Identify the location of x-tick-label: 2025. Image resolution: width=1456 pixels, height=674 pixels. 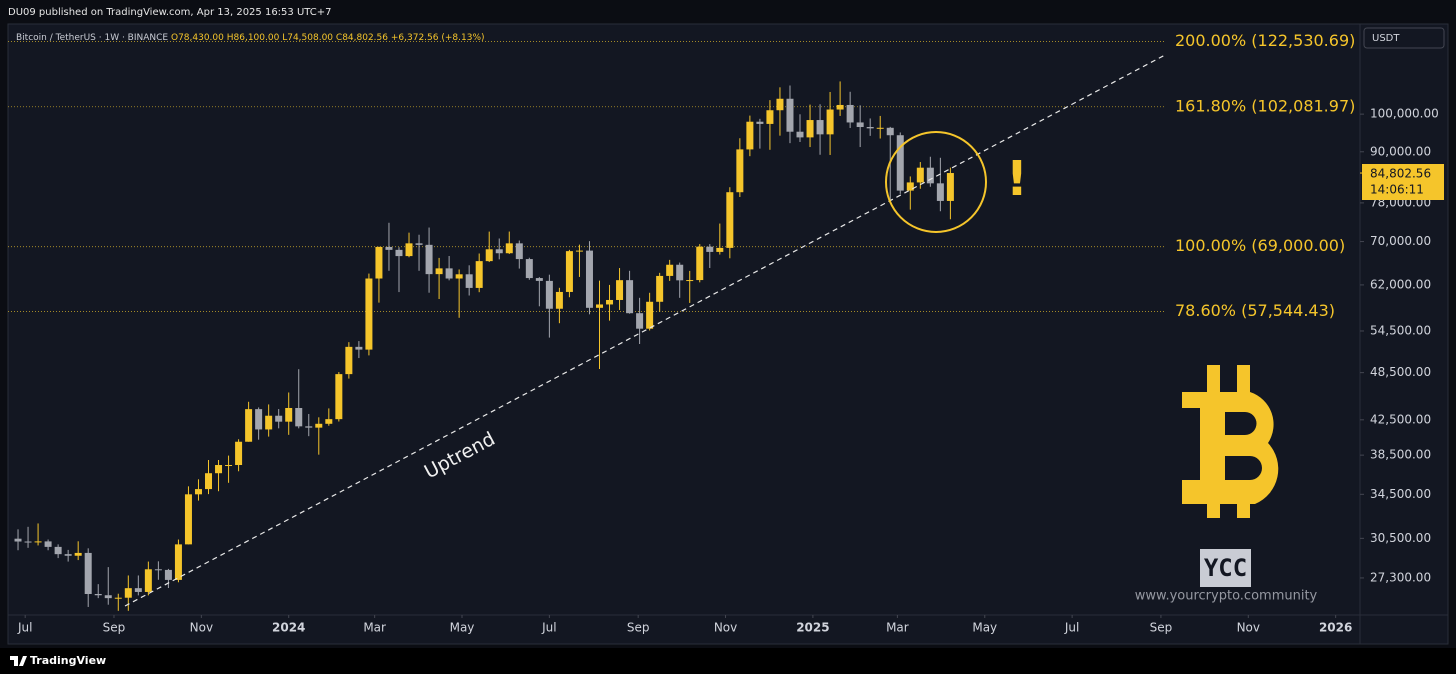
(812, 628).